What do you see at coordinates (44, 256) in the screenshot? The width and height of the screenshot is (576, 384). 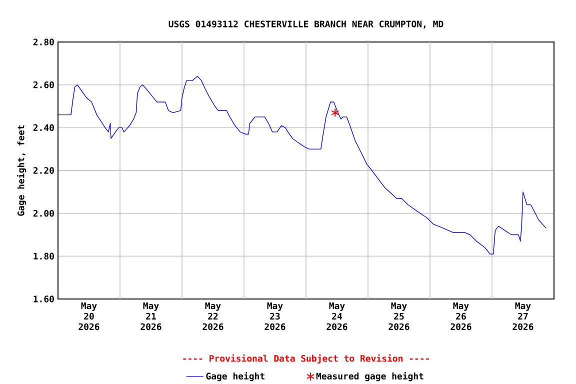 I see `y-tick-label: 1.80` at bounding box center [44, 256].